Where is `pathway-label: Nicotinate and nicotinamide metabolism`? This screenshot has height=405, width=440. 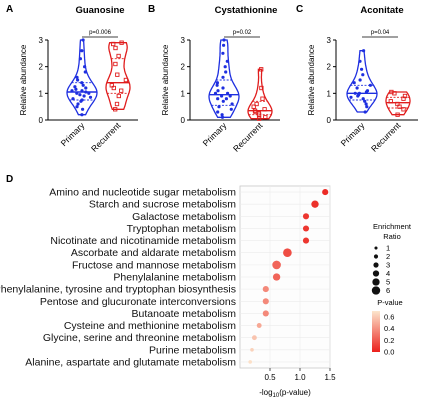 pathway-label: Nicotinate and nicotinamide metabolism is located at coordinates (143, 241).